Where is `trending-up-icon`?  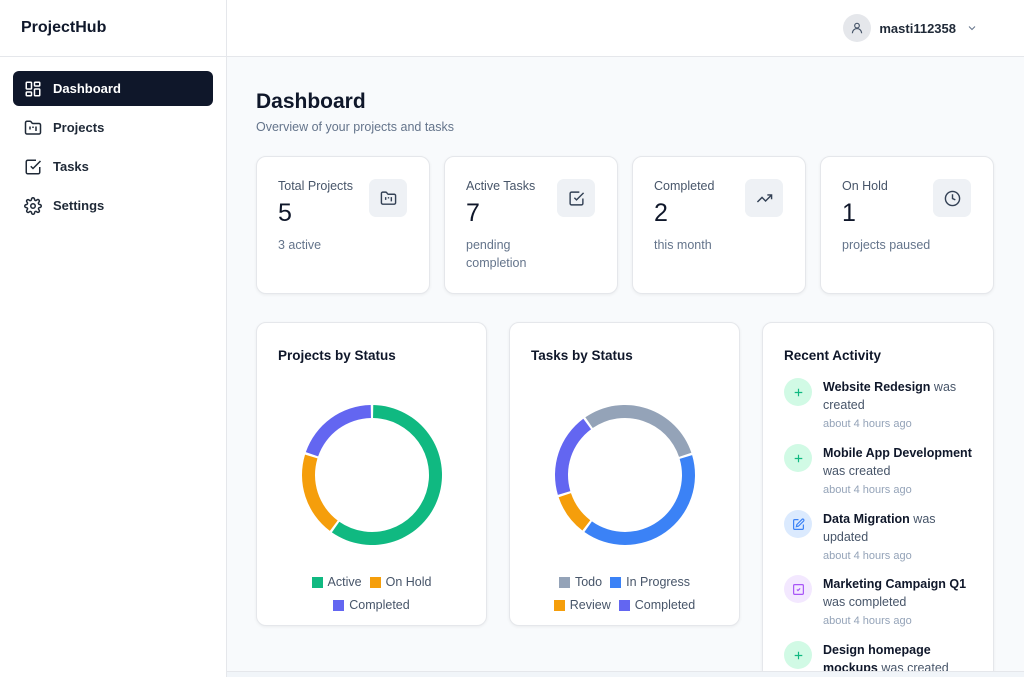 trending-up-icon is located at coordinates (764, 198).